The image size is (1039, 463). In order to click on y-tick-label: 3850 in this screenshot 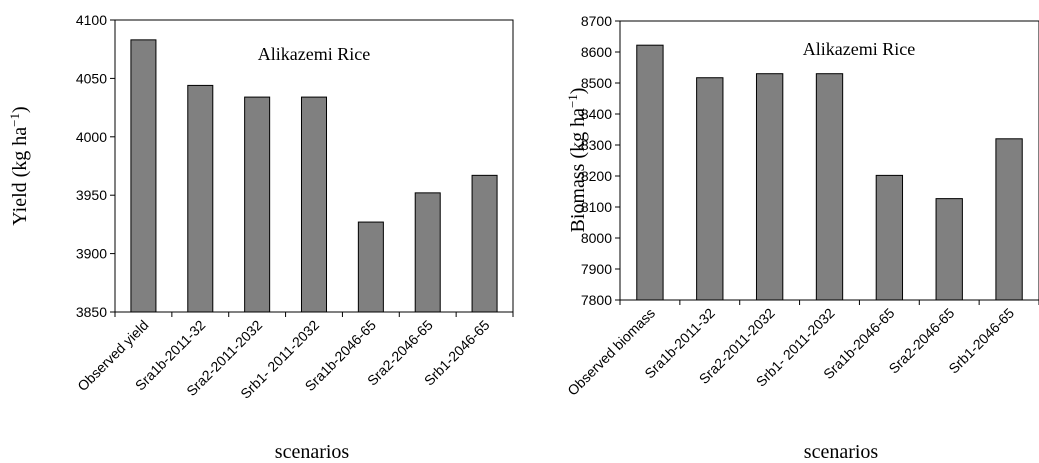, I will do `click(91, 312)`.